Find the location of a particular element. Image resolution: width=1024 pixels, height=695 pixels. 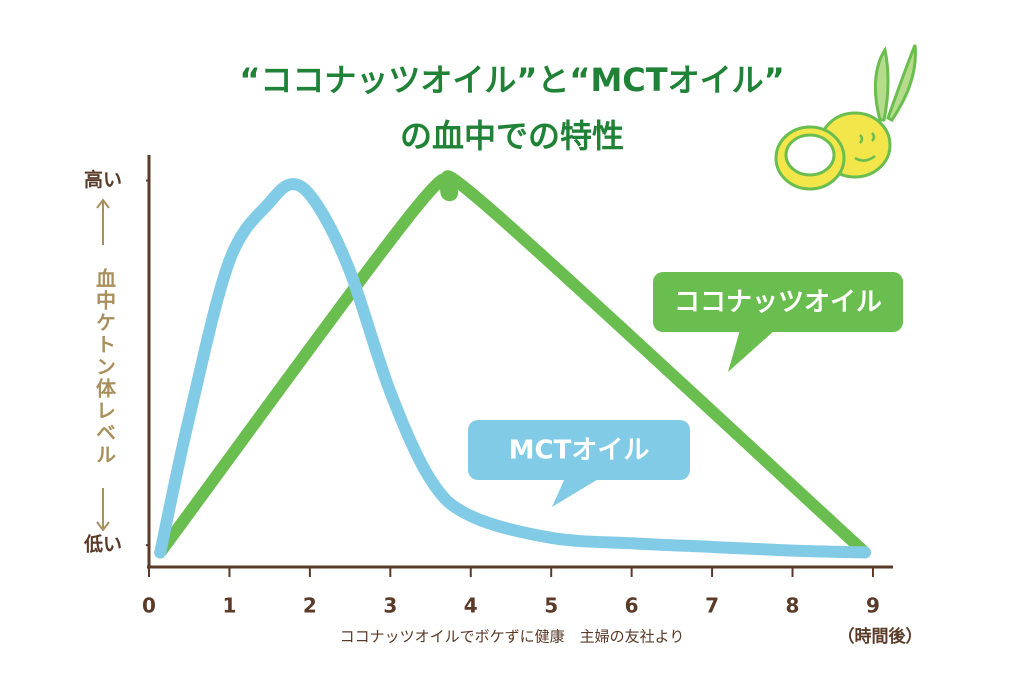

y-tick-label: 高い is located at coordinates (103, 179).